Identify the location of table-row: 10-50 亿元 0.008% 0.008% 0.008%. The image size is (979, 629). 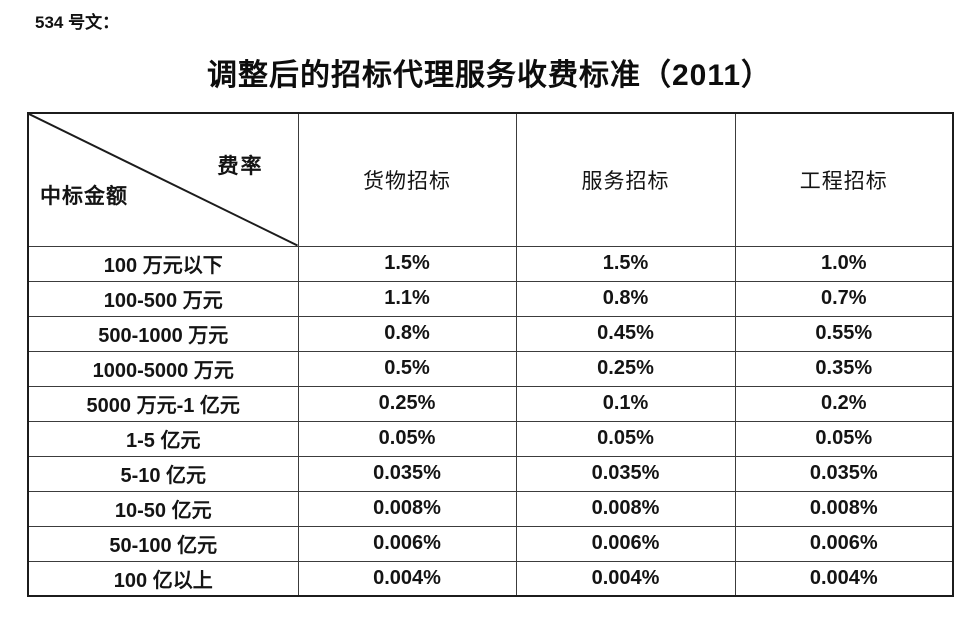
(490, 508).